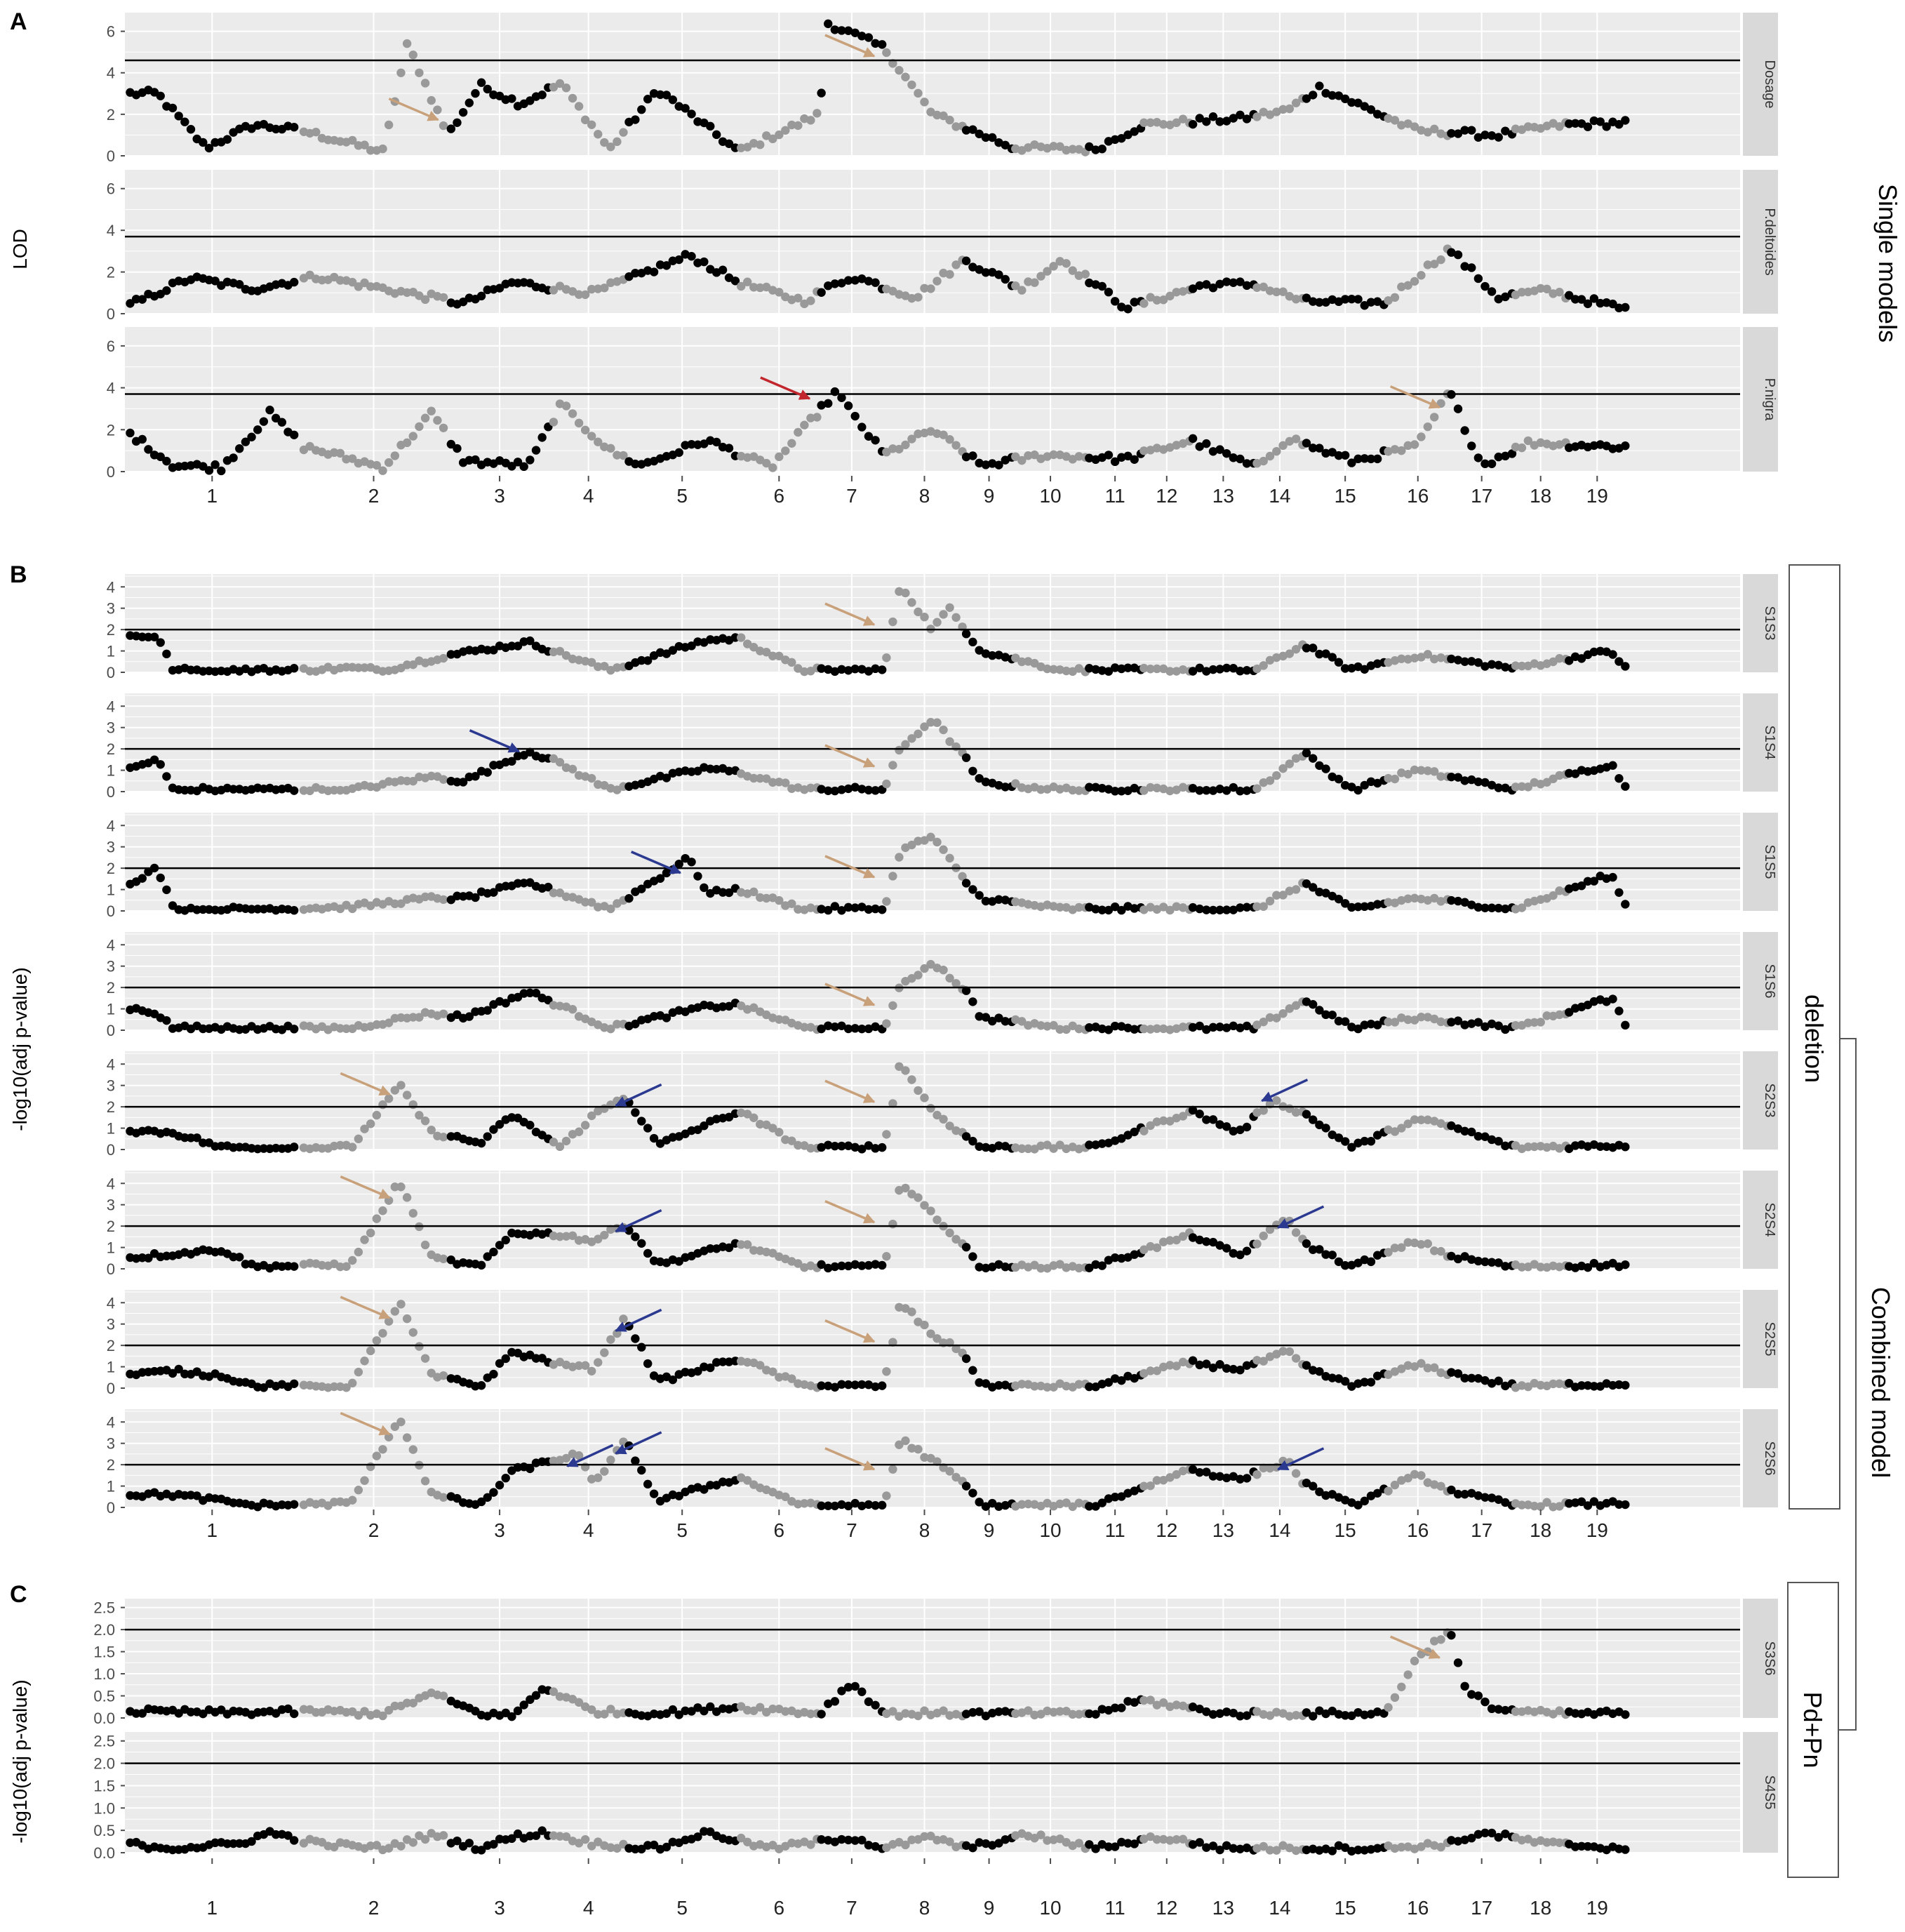 This screenshot has width=1905, height=1932. What do you see at coordinates (111, 1465) in the screenshot?
I see `y-tick-label: 2` at bounding box center [111, 1465].